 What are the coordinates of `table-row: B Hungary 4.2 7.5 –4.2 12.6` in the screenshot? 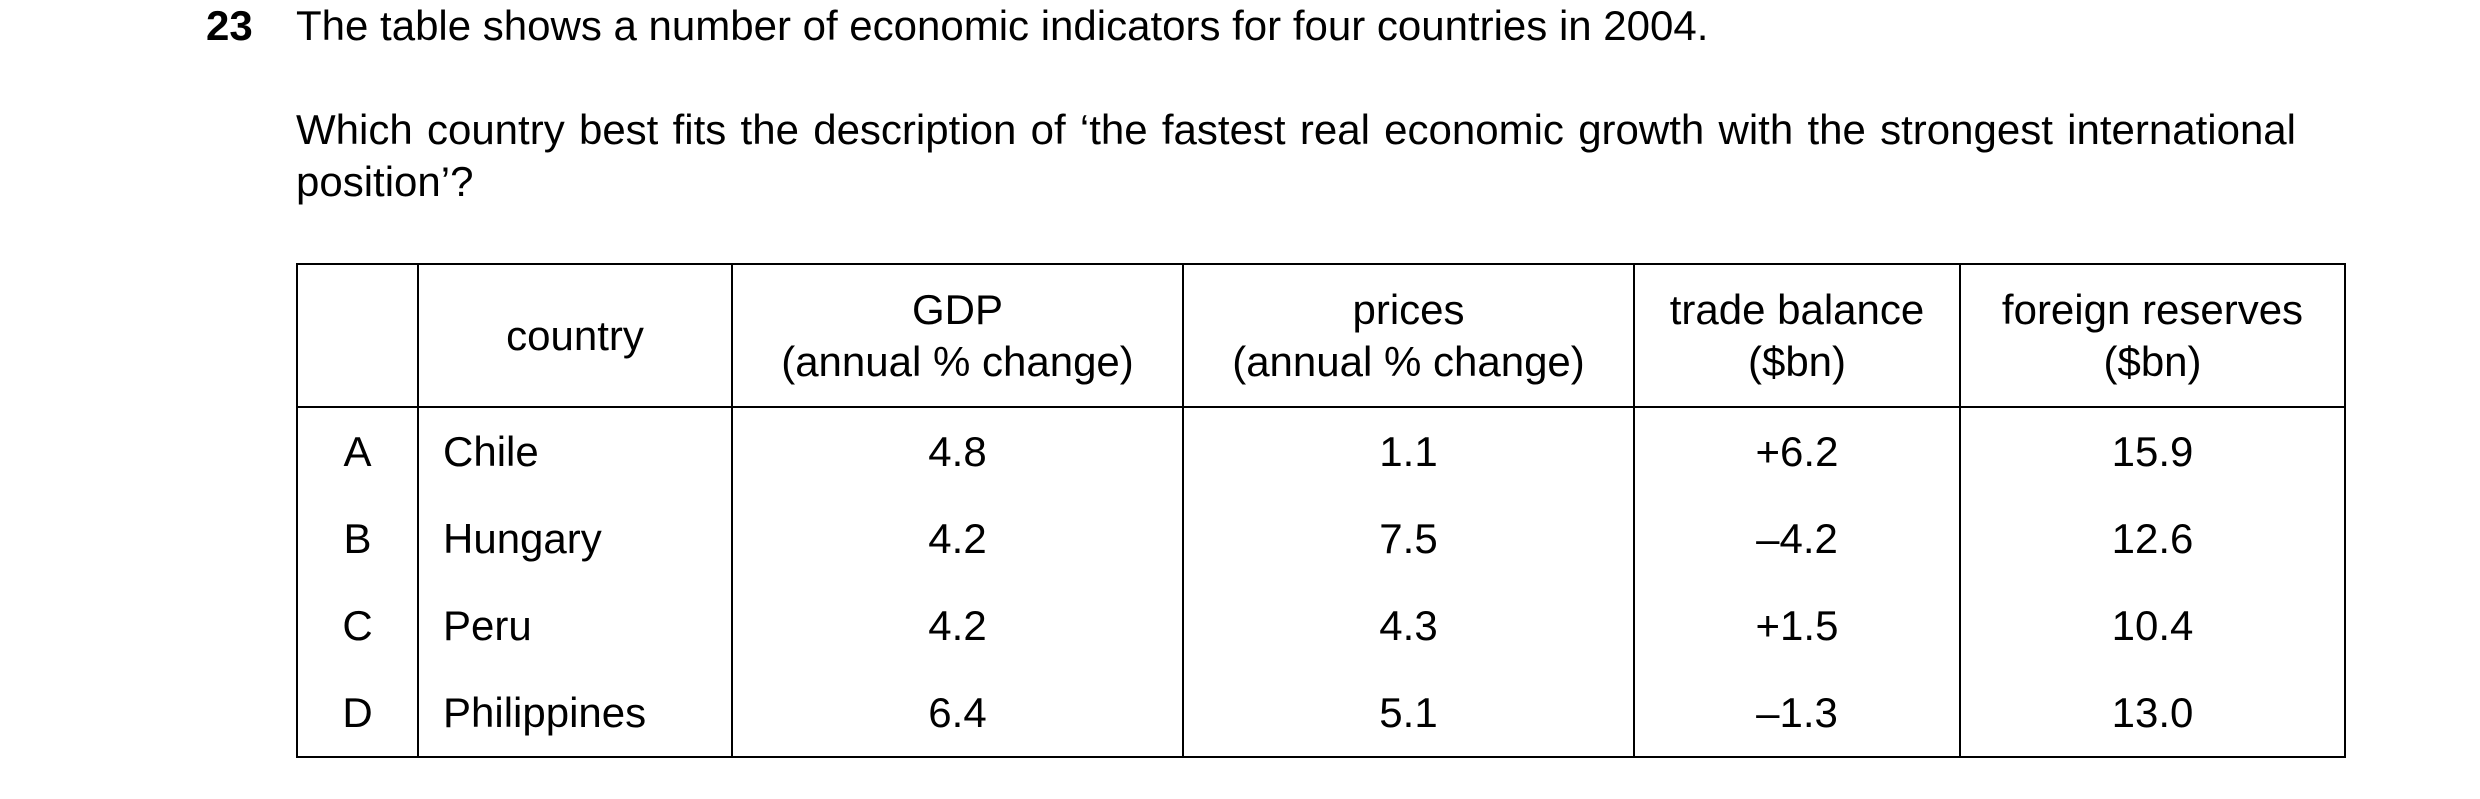 It's located at (1321, 538).